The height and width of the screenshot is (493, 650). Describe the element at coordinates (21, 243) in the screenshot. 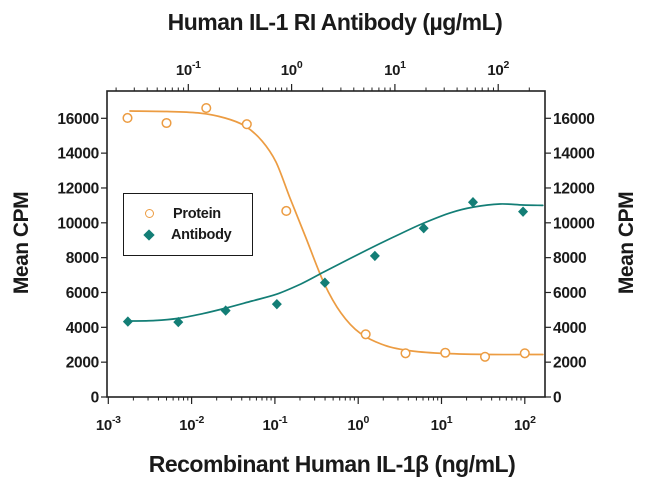

I see `y-axis-label-left: Mean CPM` at that location.